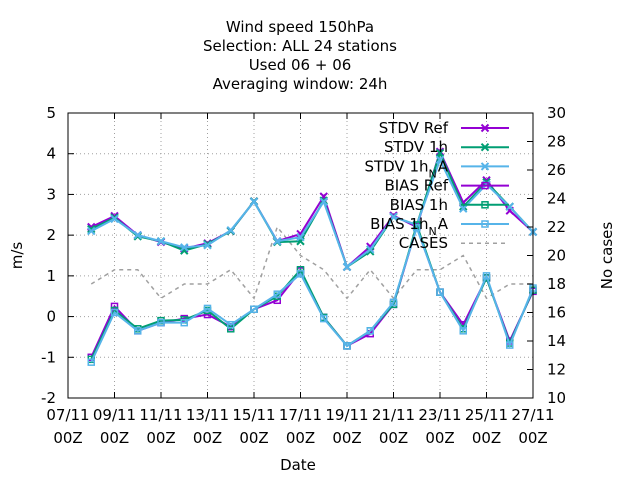  I want to click on x-tick-label: 19/11, so click(346, 415).